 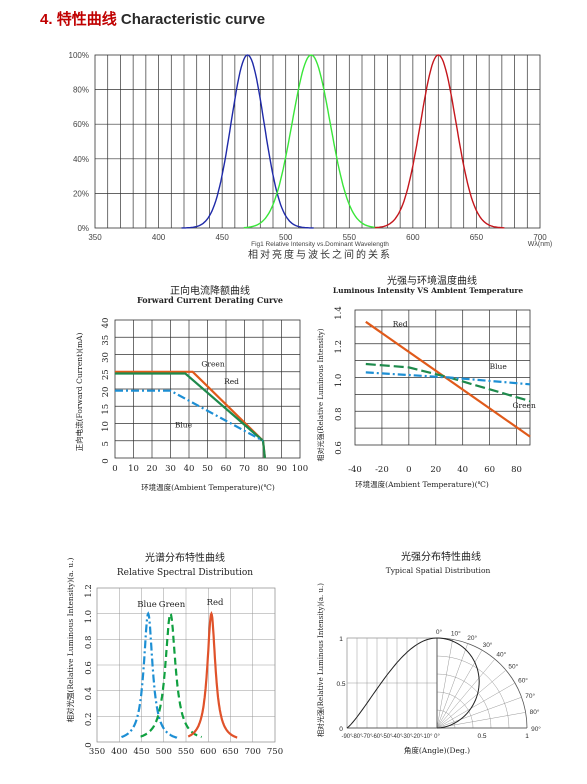 I want to click on temp-y-tick: 0.6, so click(x=339, y=448).